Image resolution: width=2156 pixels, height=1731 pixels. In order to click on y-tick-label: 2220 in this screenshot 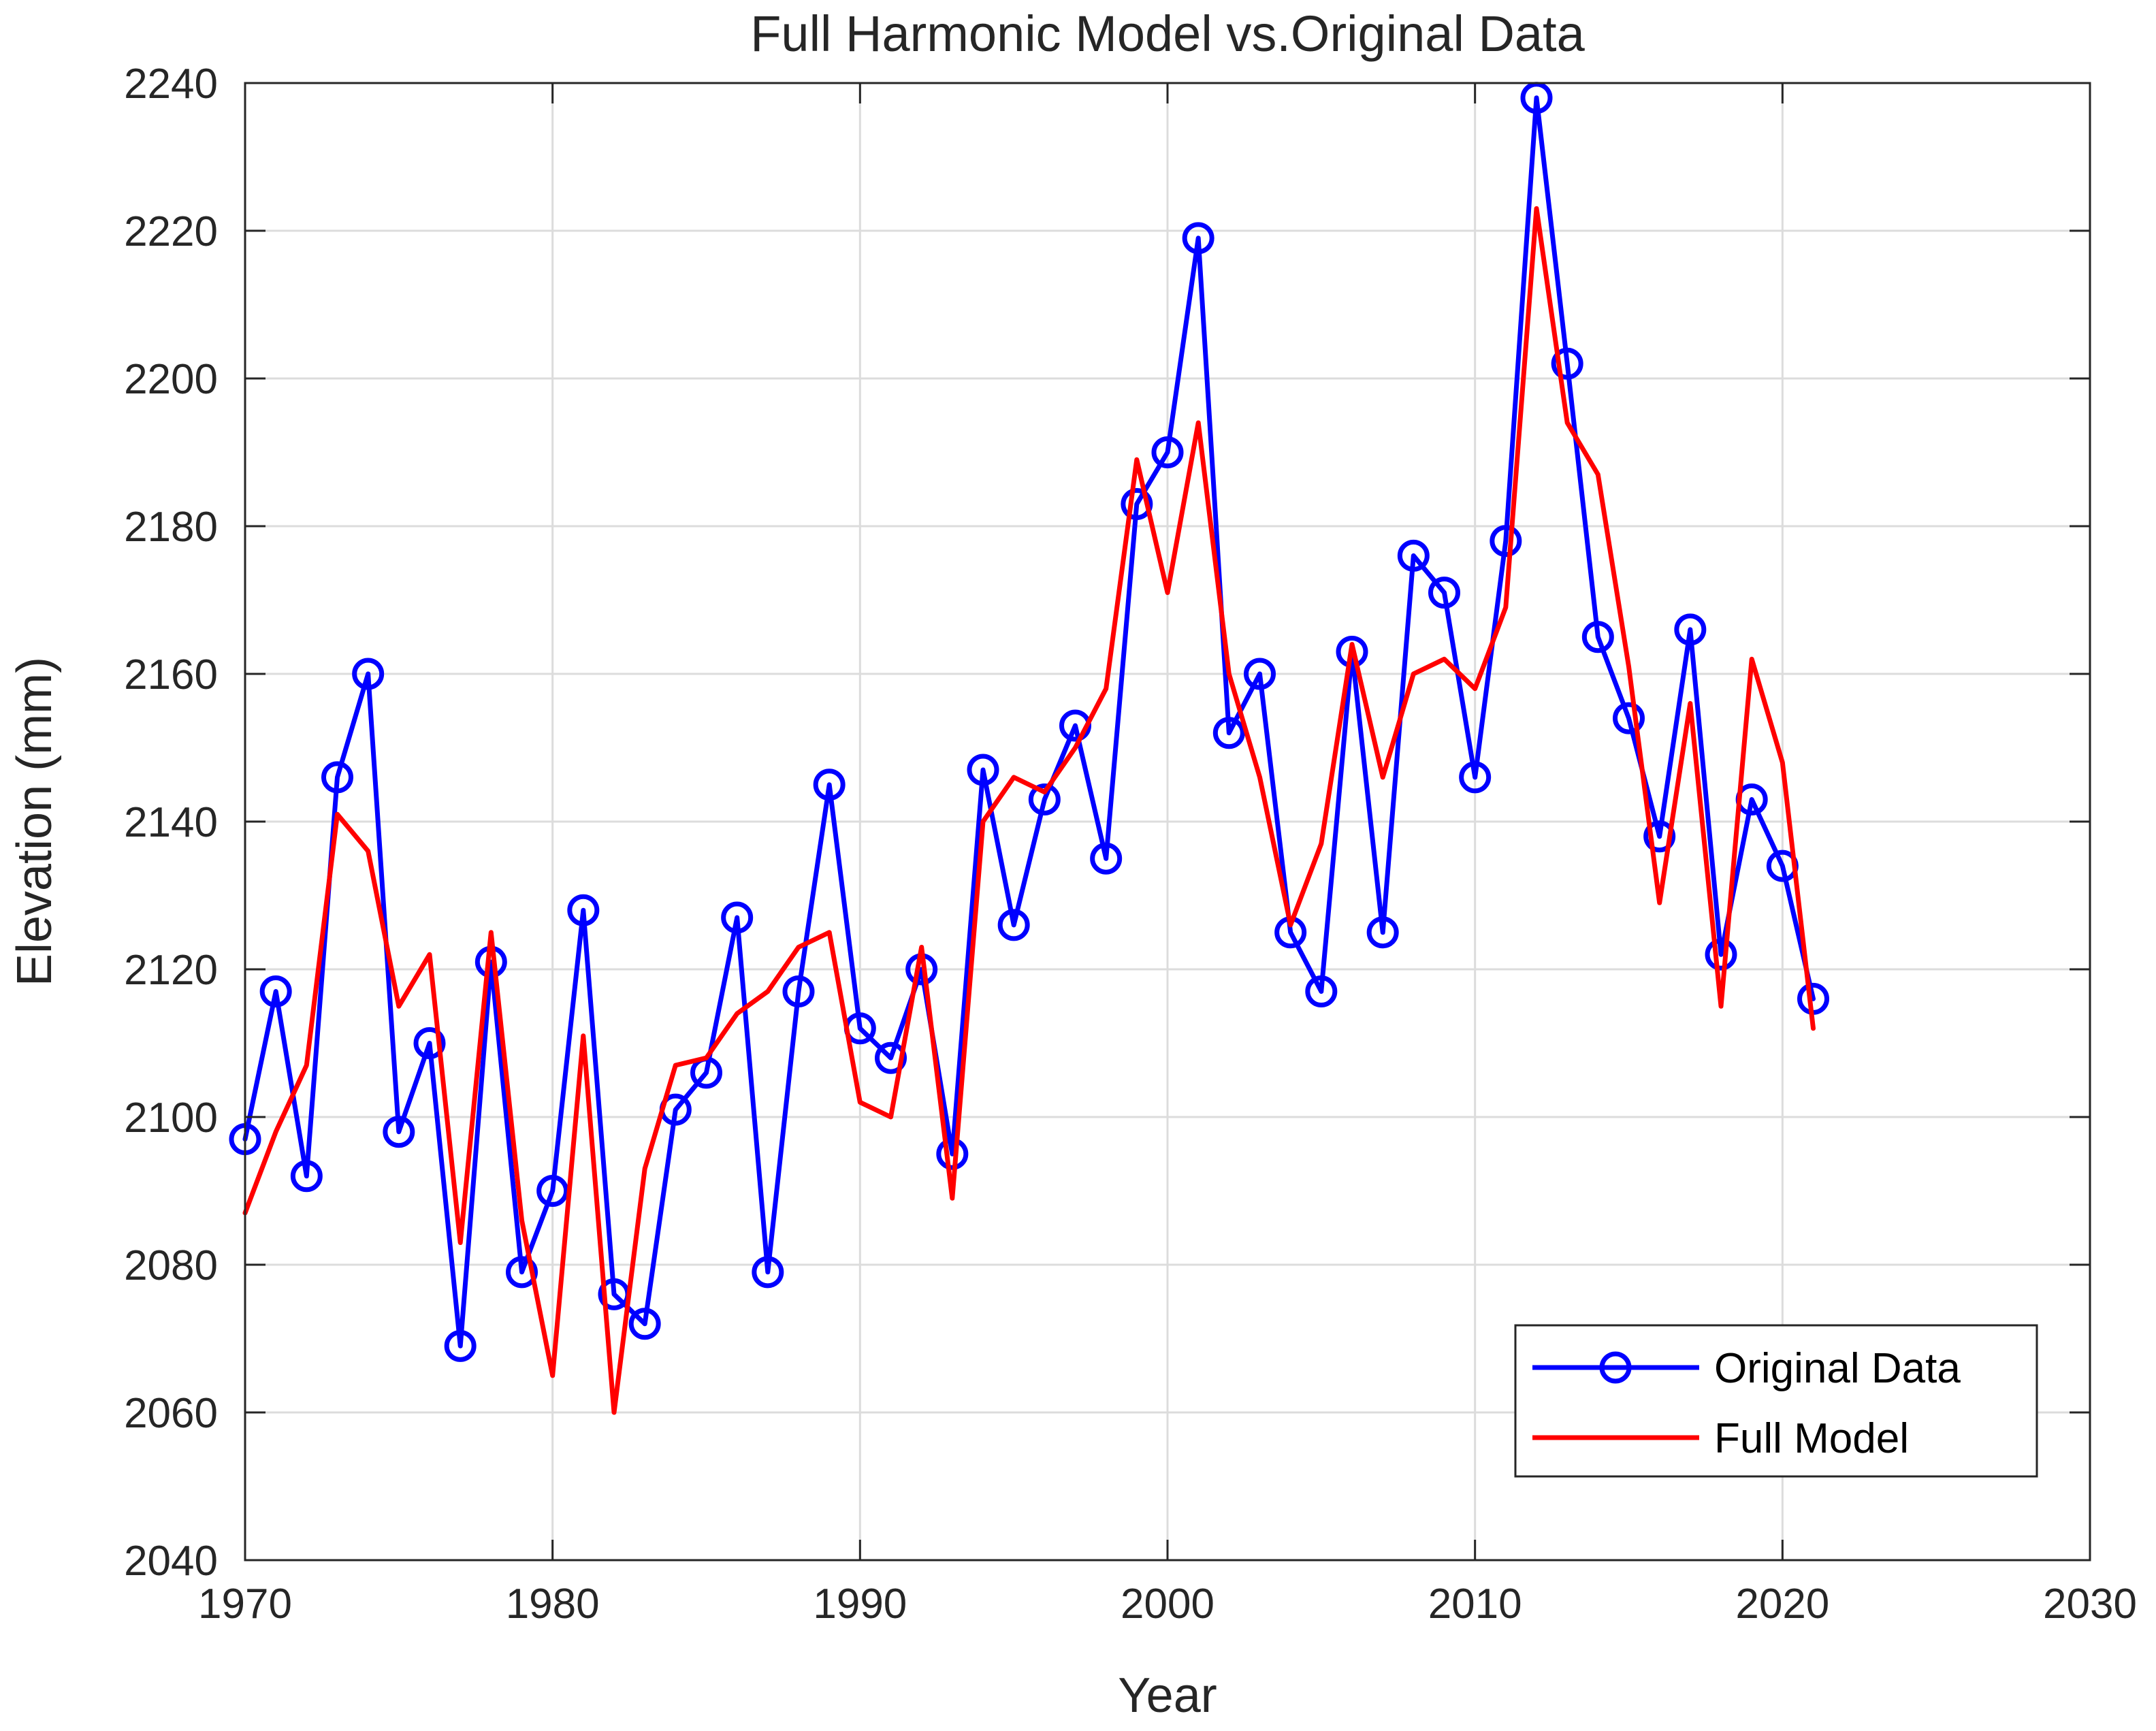, I will do `click(171, 231)`.